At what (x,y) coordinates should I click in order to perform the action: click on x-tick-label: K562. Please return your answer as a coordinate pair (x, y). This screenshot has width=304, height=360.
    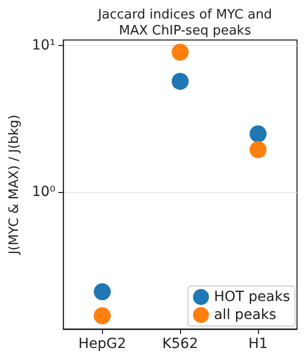
    Looking at the image, I should click on (180, 344).